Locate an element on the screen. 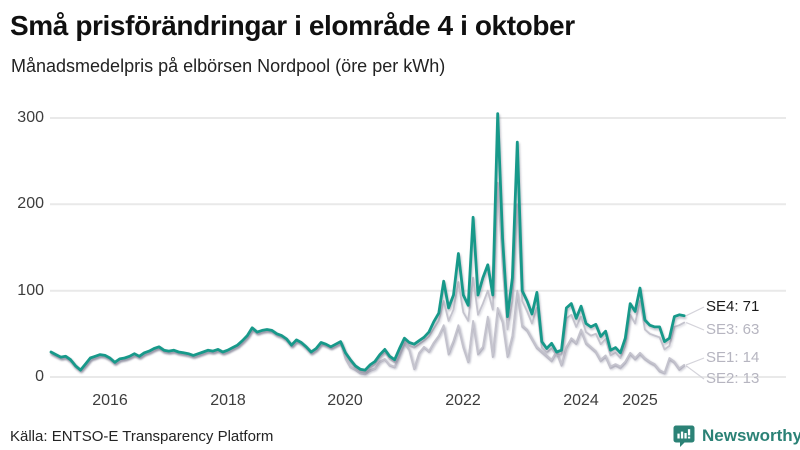  end-label-se4: SE4: 71 is located at coordinates (733, 306).